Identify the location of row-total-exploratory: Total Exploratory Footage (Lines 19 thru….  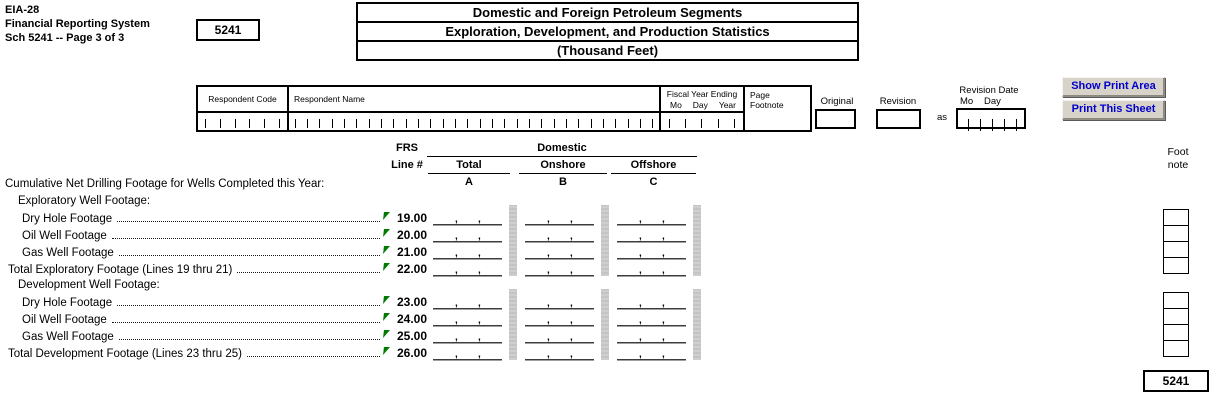
(217, 269).